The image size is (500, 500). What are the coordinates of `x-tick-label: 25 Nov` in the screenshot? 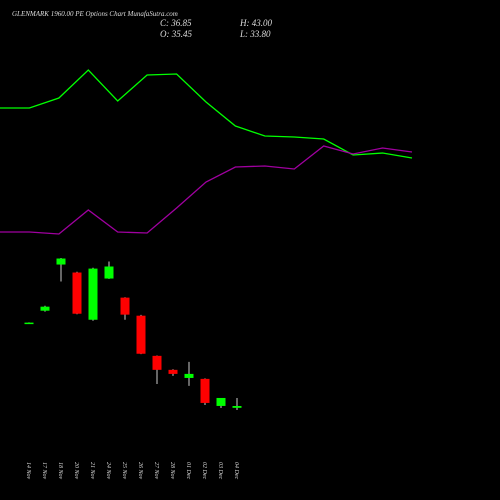 It's located at (124, 471).